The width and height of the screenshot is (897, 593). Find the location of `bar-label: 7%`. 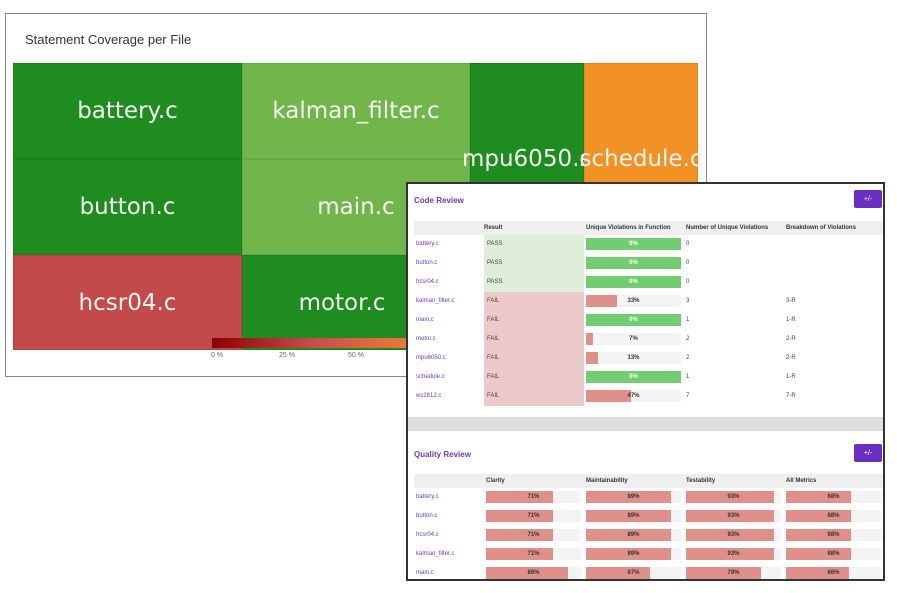

bar-label: 7% is located at coordinates (633, 339).